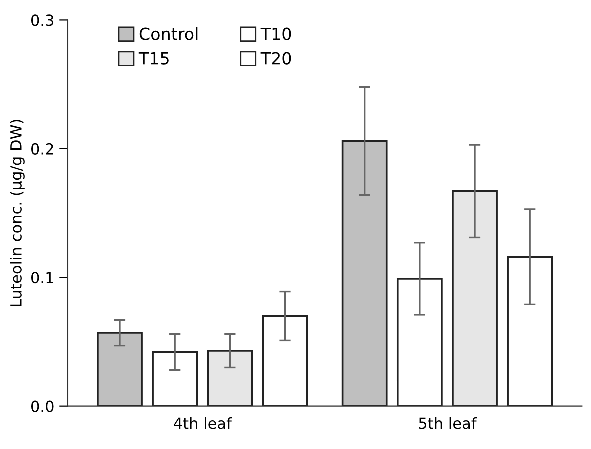 The image size is (591, 449). Describe the element at coordinates (276, 58) in the screenshot. I see `legend-label: T20` at that location.